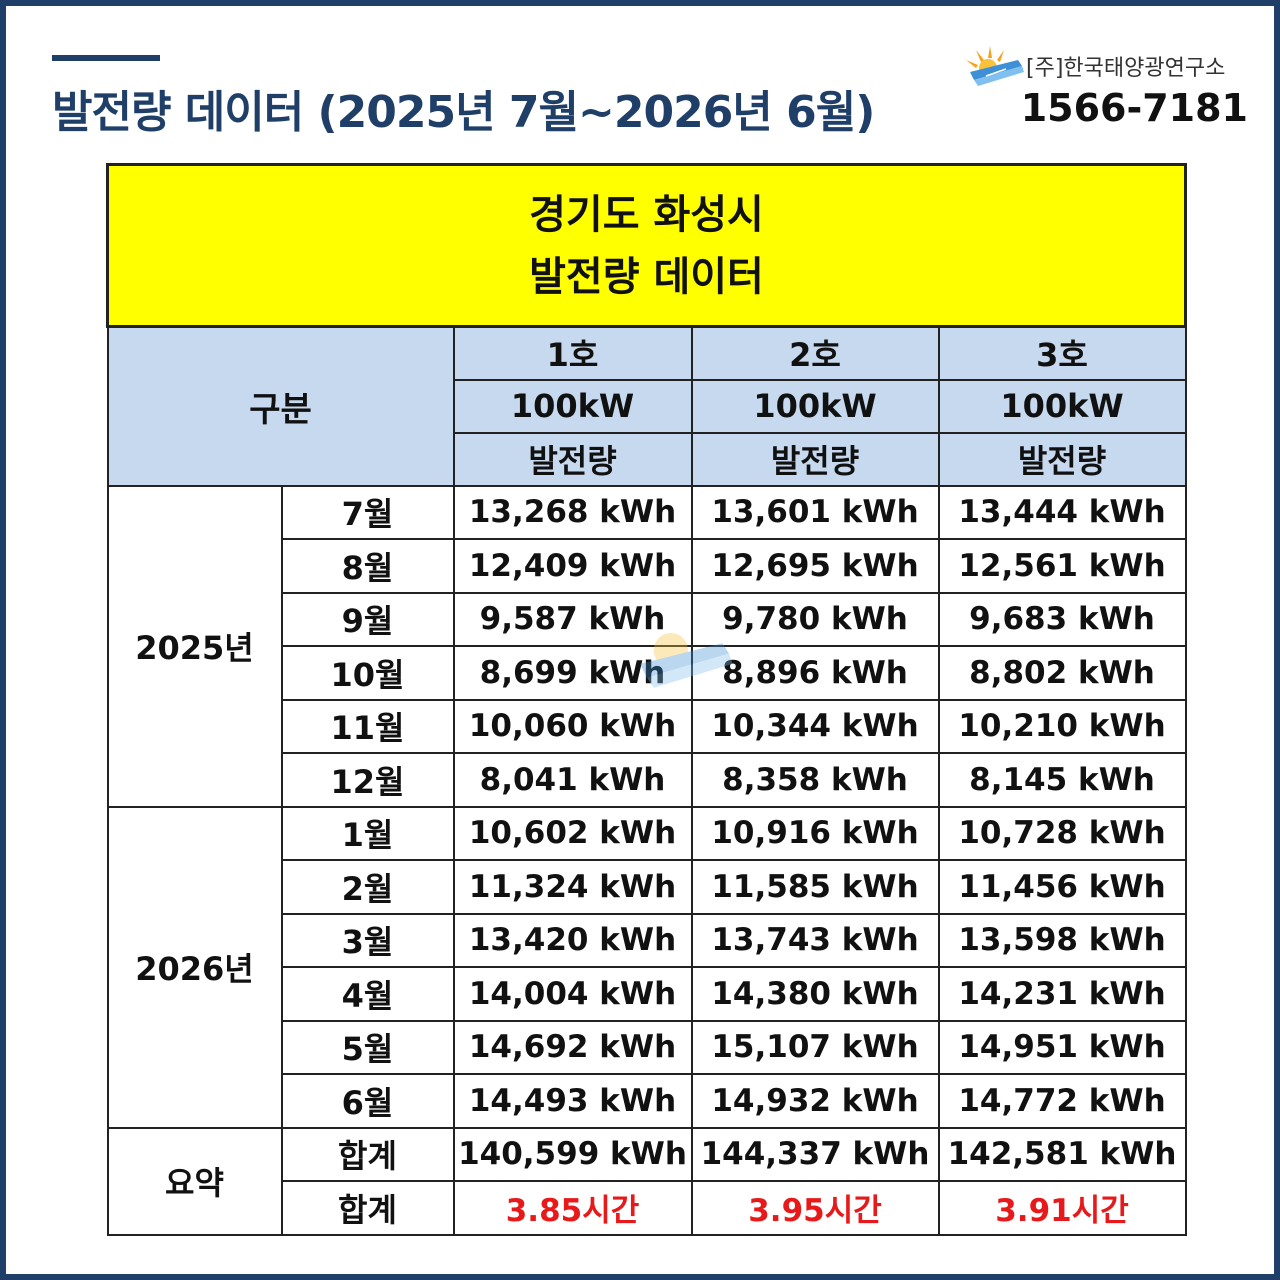 This screenshot has height=1280, width=1280. Describe the element at coordinates (367, 940) in the screenshot. I see `month-label: 3월` at that location.